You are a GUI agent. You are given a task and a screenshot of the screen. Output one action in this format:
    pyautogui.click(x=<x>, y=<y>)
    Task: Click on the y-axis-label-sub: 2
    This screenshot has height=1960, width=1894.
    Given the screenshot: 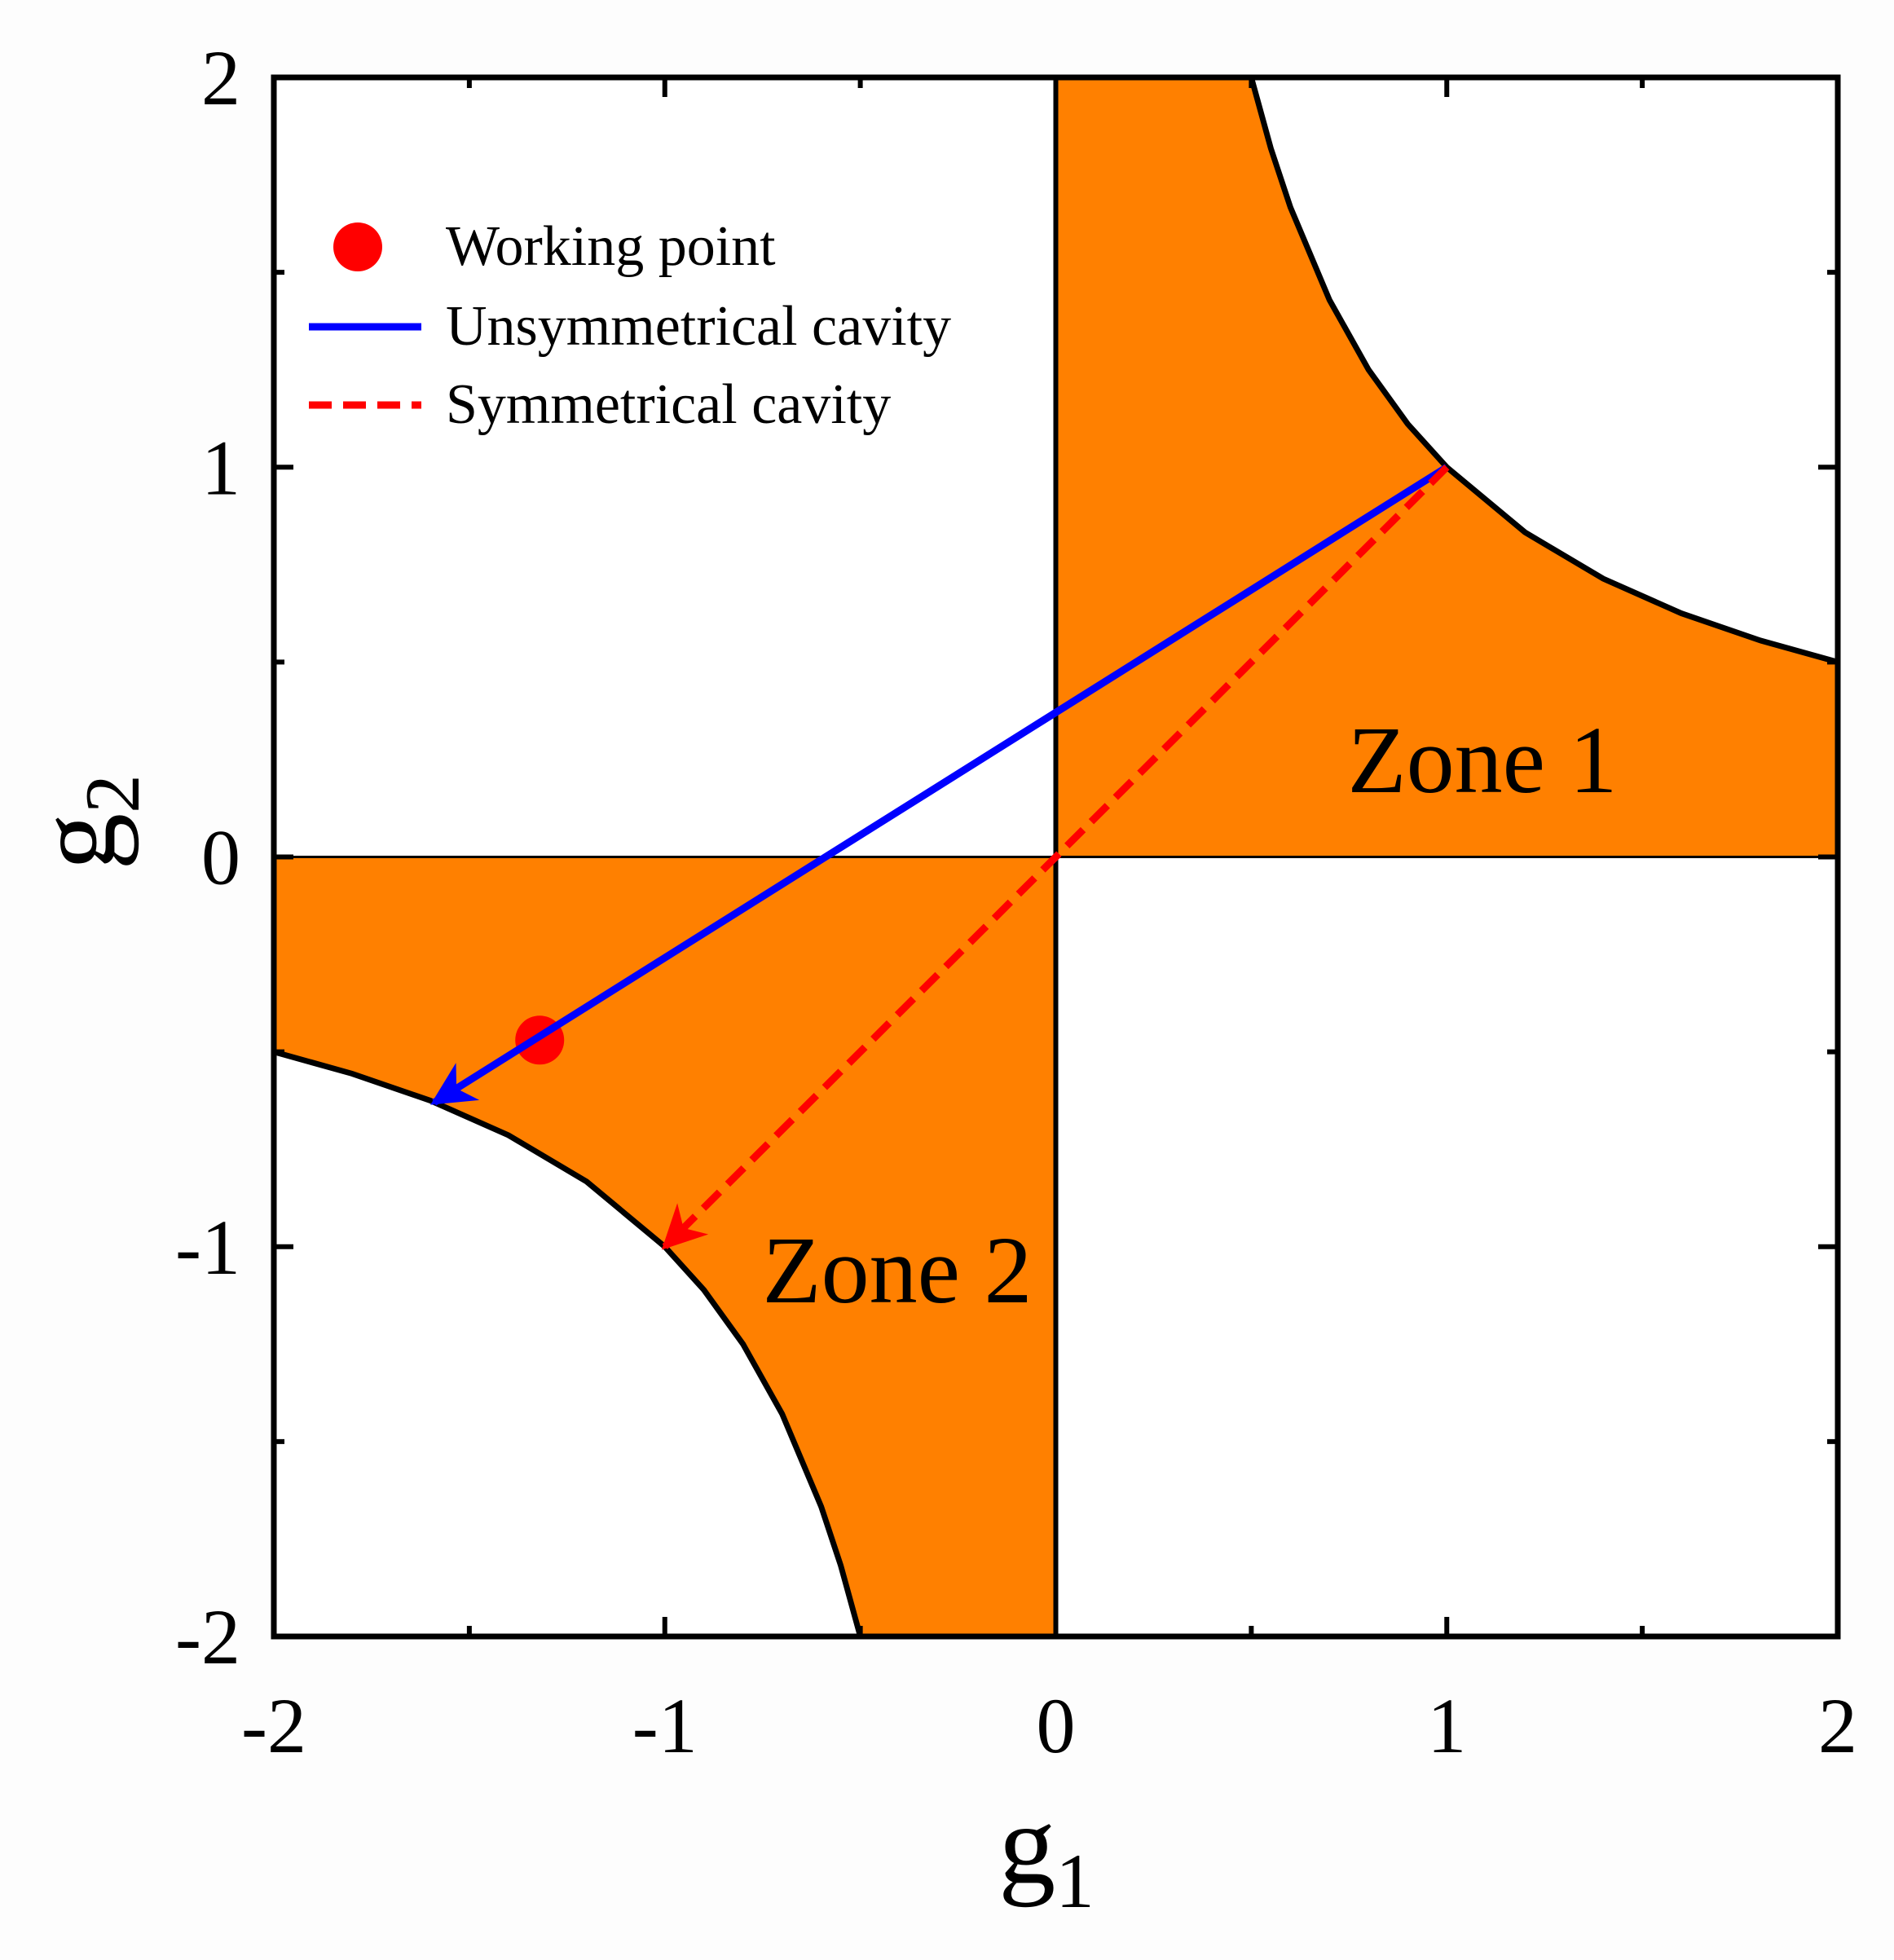 What is the action you would take?
    pyautogui.click(x=112, y=793)
    